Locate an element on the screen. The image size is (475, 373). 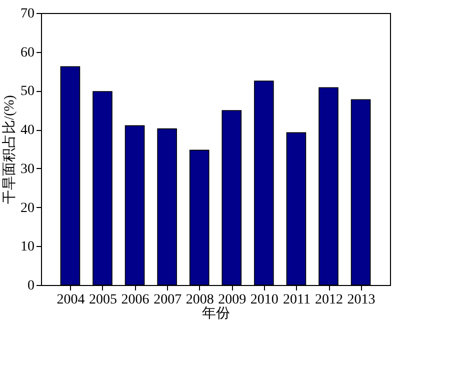
x-tick-label: 2013 is located at coordinates (361, 300).